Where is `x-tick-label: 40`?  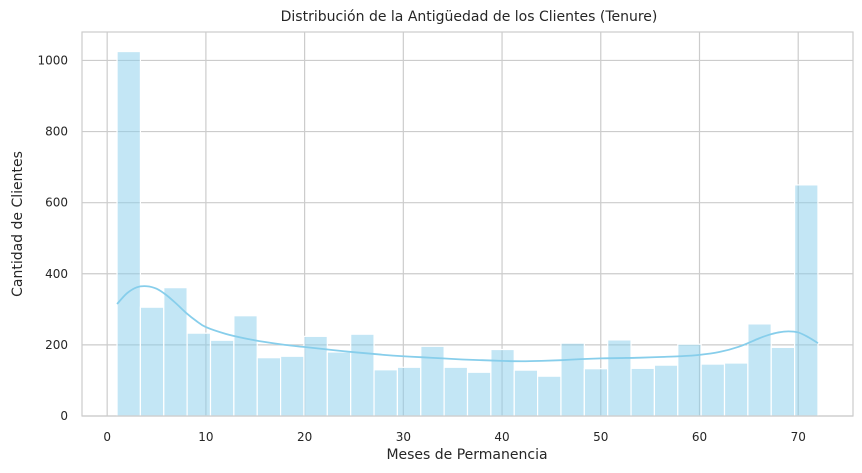 x-tick-label: 40 is located at coordinates (501, 437).